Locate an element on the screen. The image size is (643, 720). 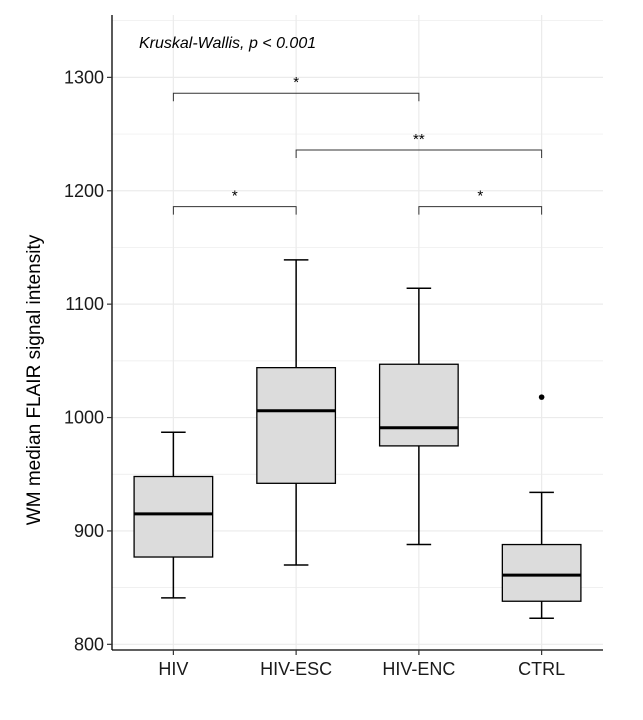
box-hiv is located at coordinates (173, 515).